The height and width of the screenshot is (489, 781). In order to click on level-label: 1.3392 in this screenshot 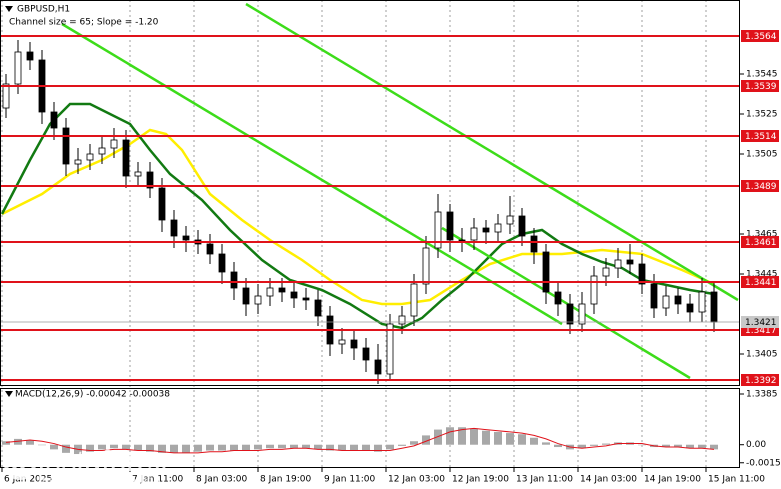, I will do `click(761, 381)`.